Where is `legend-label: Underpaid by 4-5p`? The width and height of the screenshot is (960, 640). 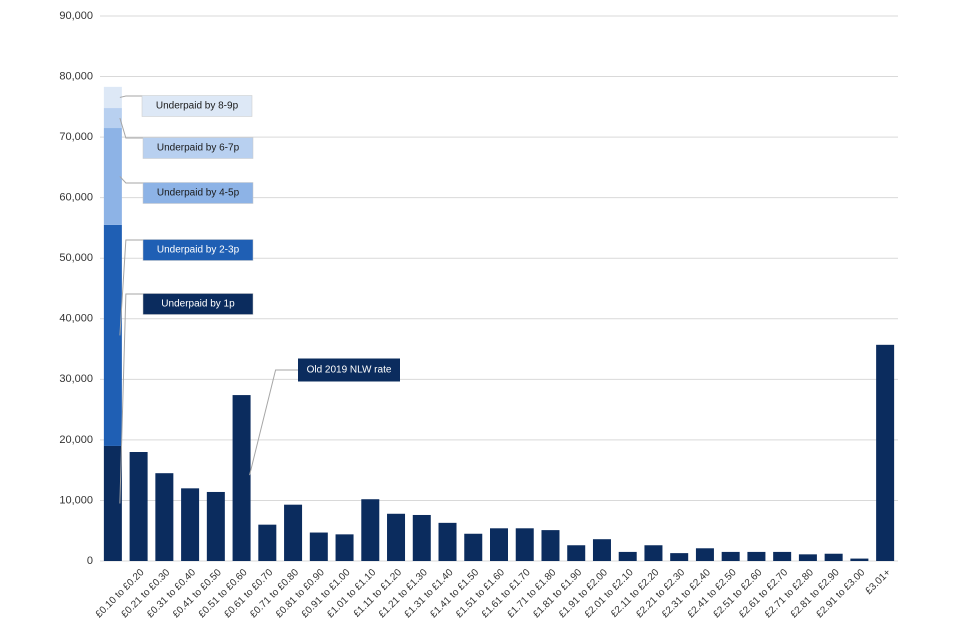
legend-label: Underpaid by 4-5p is located at coordinates (198, 193).